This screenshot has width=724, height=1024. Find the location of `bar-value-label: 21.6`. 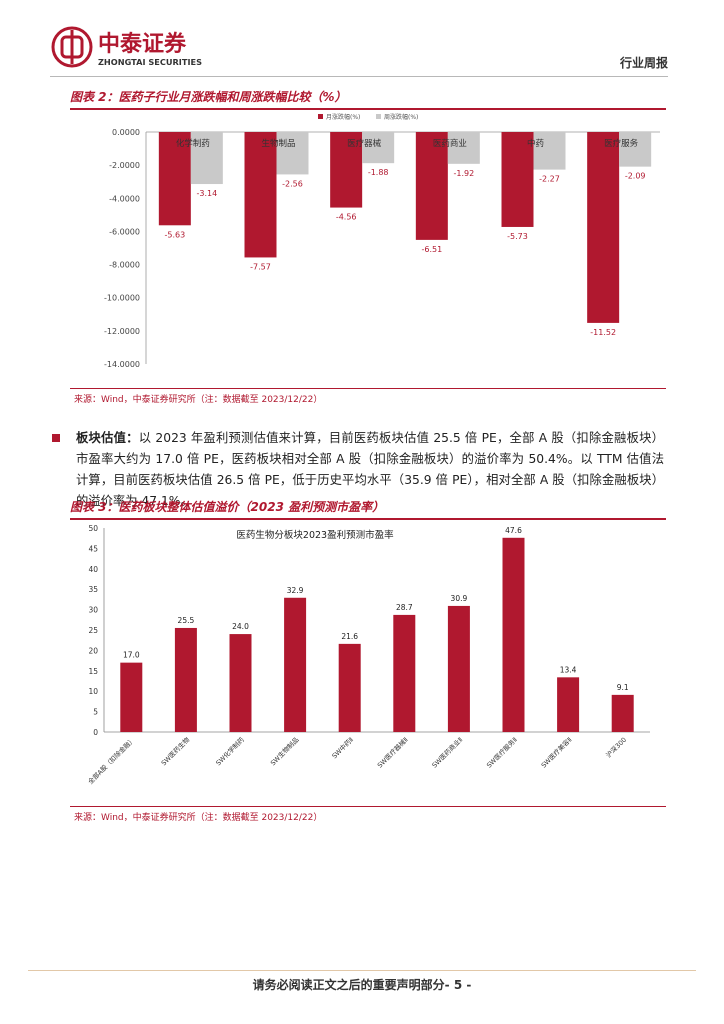

bar-value-label: 21.6 is located at coordinates (349, 636).